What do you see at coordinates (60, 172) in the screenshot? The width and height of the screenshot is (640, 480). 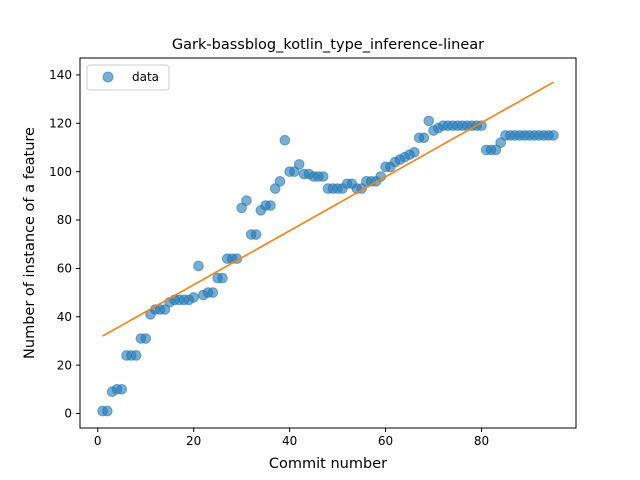 I see `y-tick-label: 100` at bounding box center [60, 172].